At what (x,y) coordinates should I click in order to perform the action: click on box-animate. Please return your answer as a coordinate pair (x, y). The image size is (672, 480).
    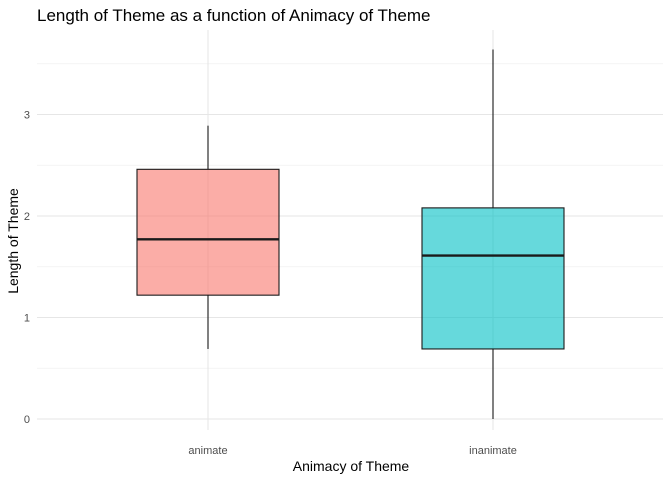
    Looking at the image, I should click on (208, 232).